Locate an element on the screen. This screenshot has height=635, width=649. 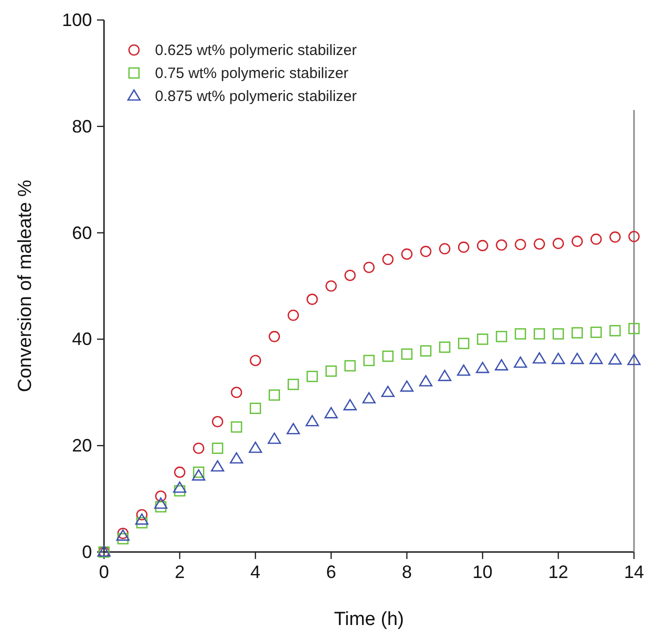
x-tick-label: 12 is located at coordinates (558, 572).